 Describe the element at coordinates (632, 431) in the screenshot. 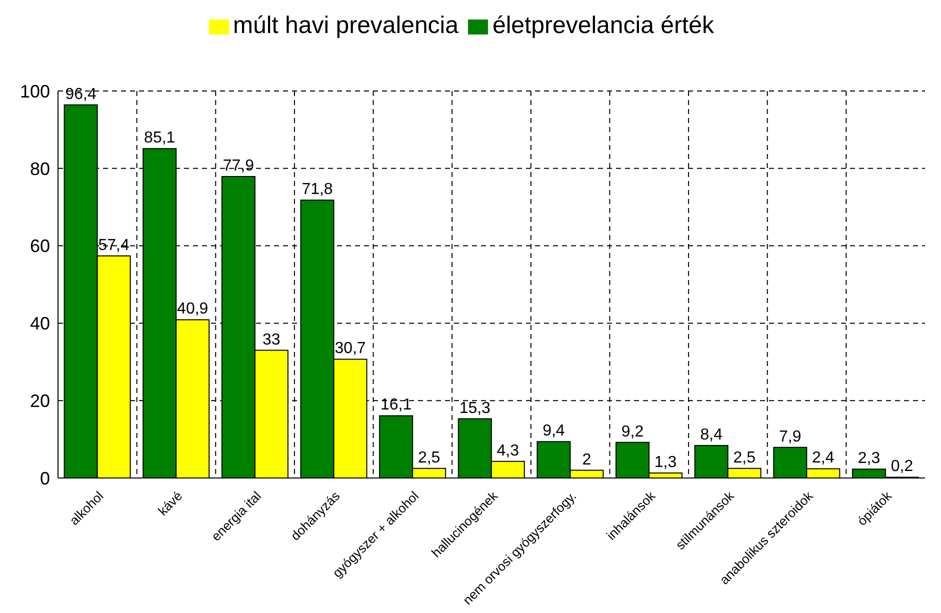

I see `data-label: 9,2` at that location.